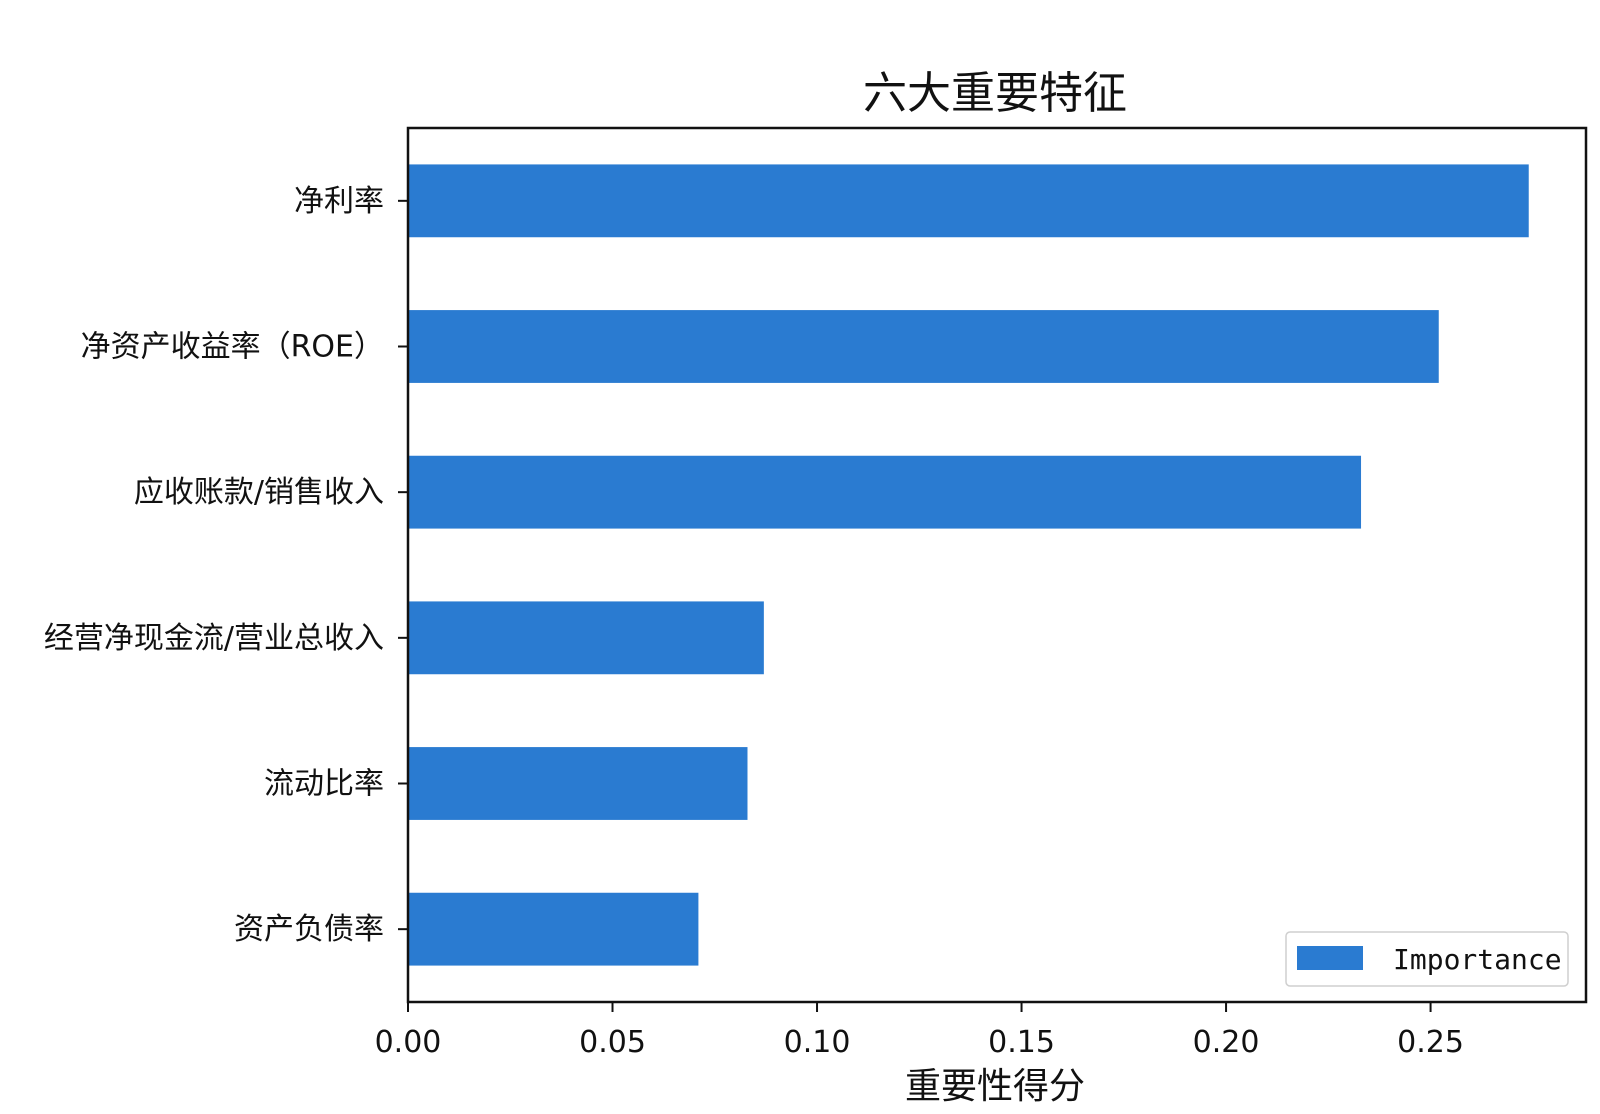 Image resolution: width=1600 pixels, height=1114 pixels. Describe the element at coordinates (1477, 959) in the screenshot. I see `legend-label: Importance` at that location.